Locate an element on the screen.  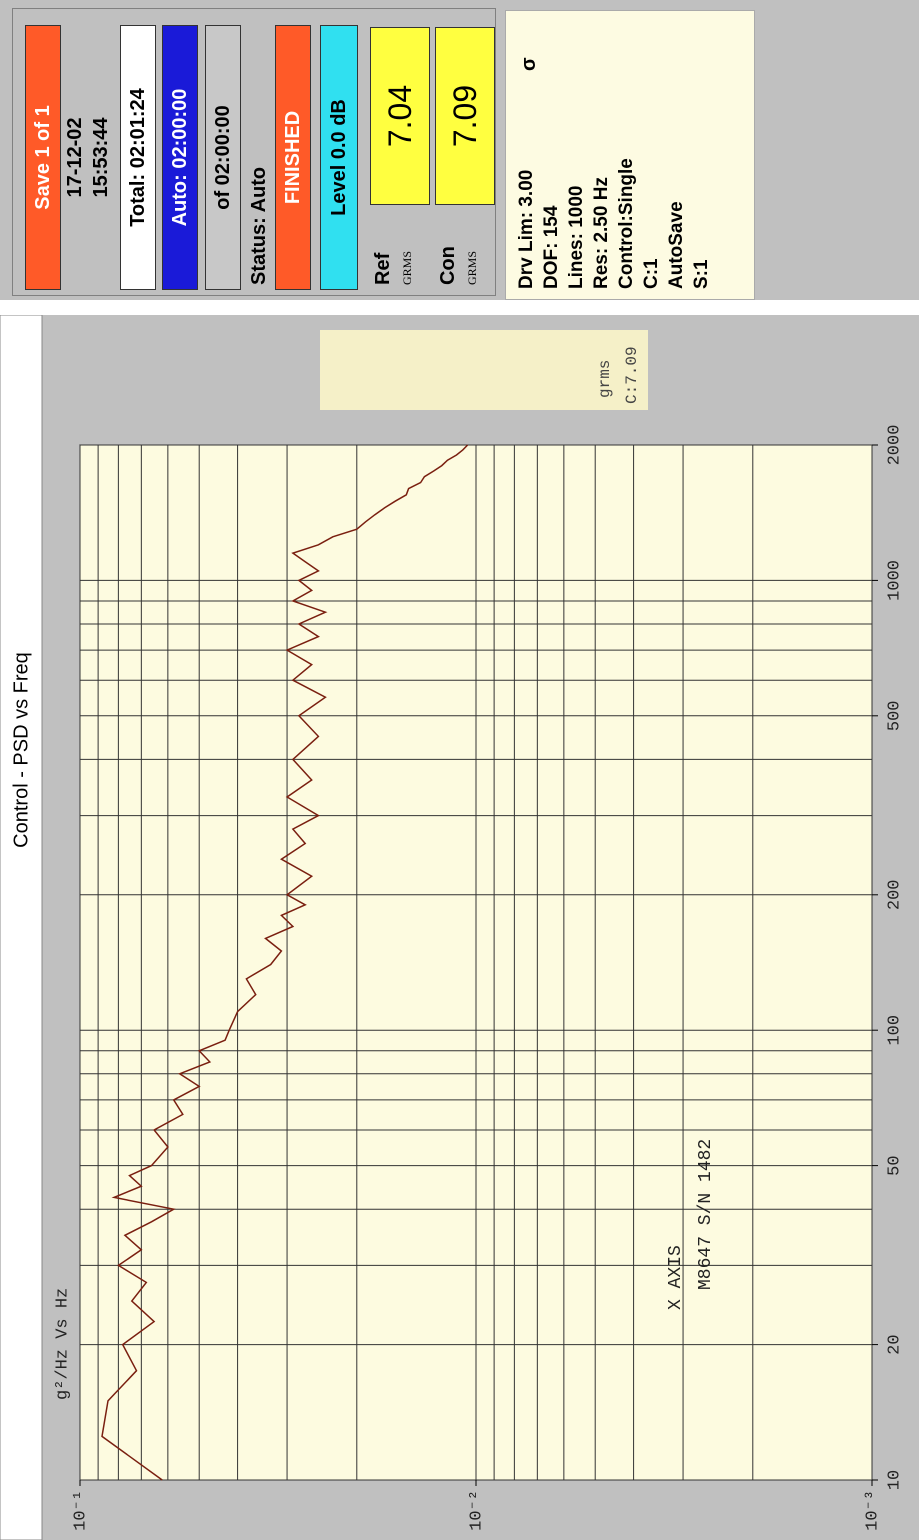
info-line: DOF: 154 is located at coordinates (551, 247).